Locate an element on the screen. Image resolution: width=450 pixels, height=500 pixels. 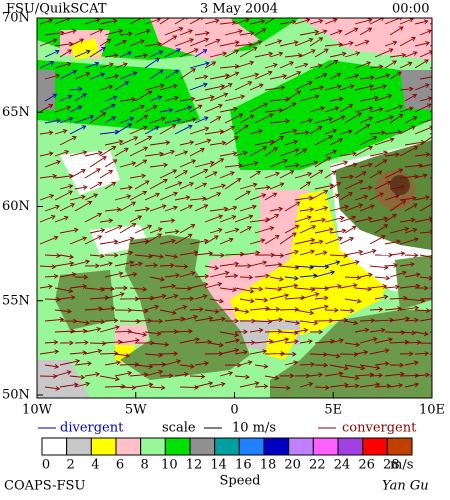
legend-convergent: convergent is located at coordinates (379, 428).